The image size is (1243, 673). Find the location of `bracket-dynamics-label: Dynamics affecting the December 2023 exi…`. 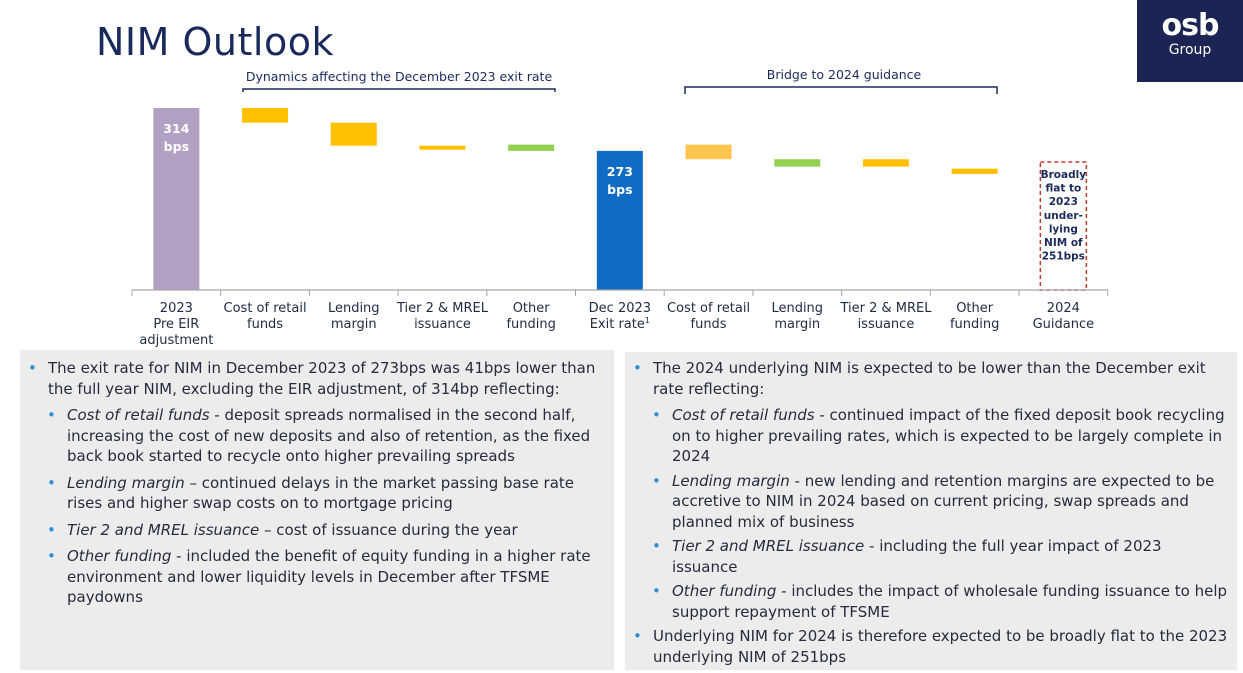

bracket-dynamics-label: Dynamics affecting the December 2023 exi… is located at coordinates (399, 76).